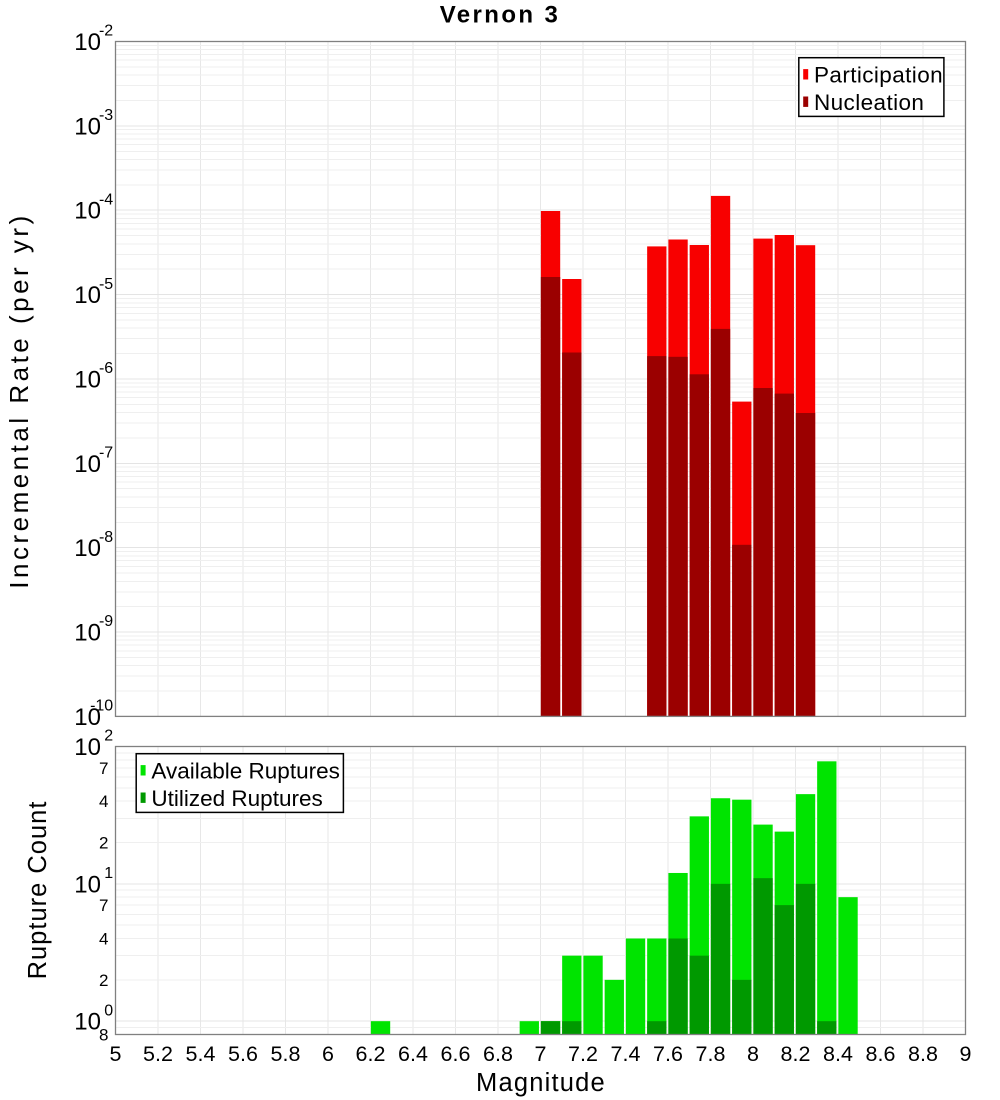 This screenshot has height=1100, width=1000. Describe the element at coordinates (243, 1054) in the screenshot. I see `svg-text: 5.6` at that location.